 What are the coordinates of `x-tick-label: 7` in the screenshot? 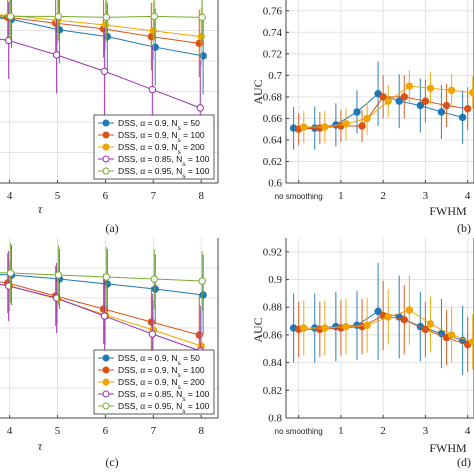 It's located at (154, 196).